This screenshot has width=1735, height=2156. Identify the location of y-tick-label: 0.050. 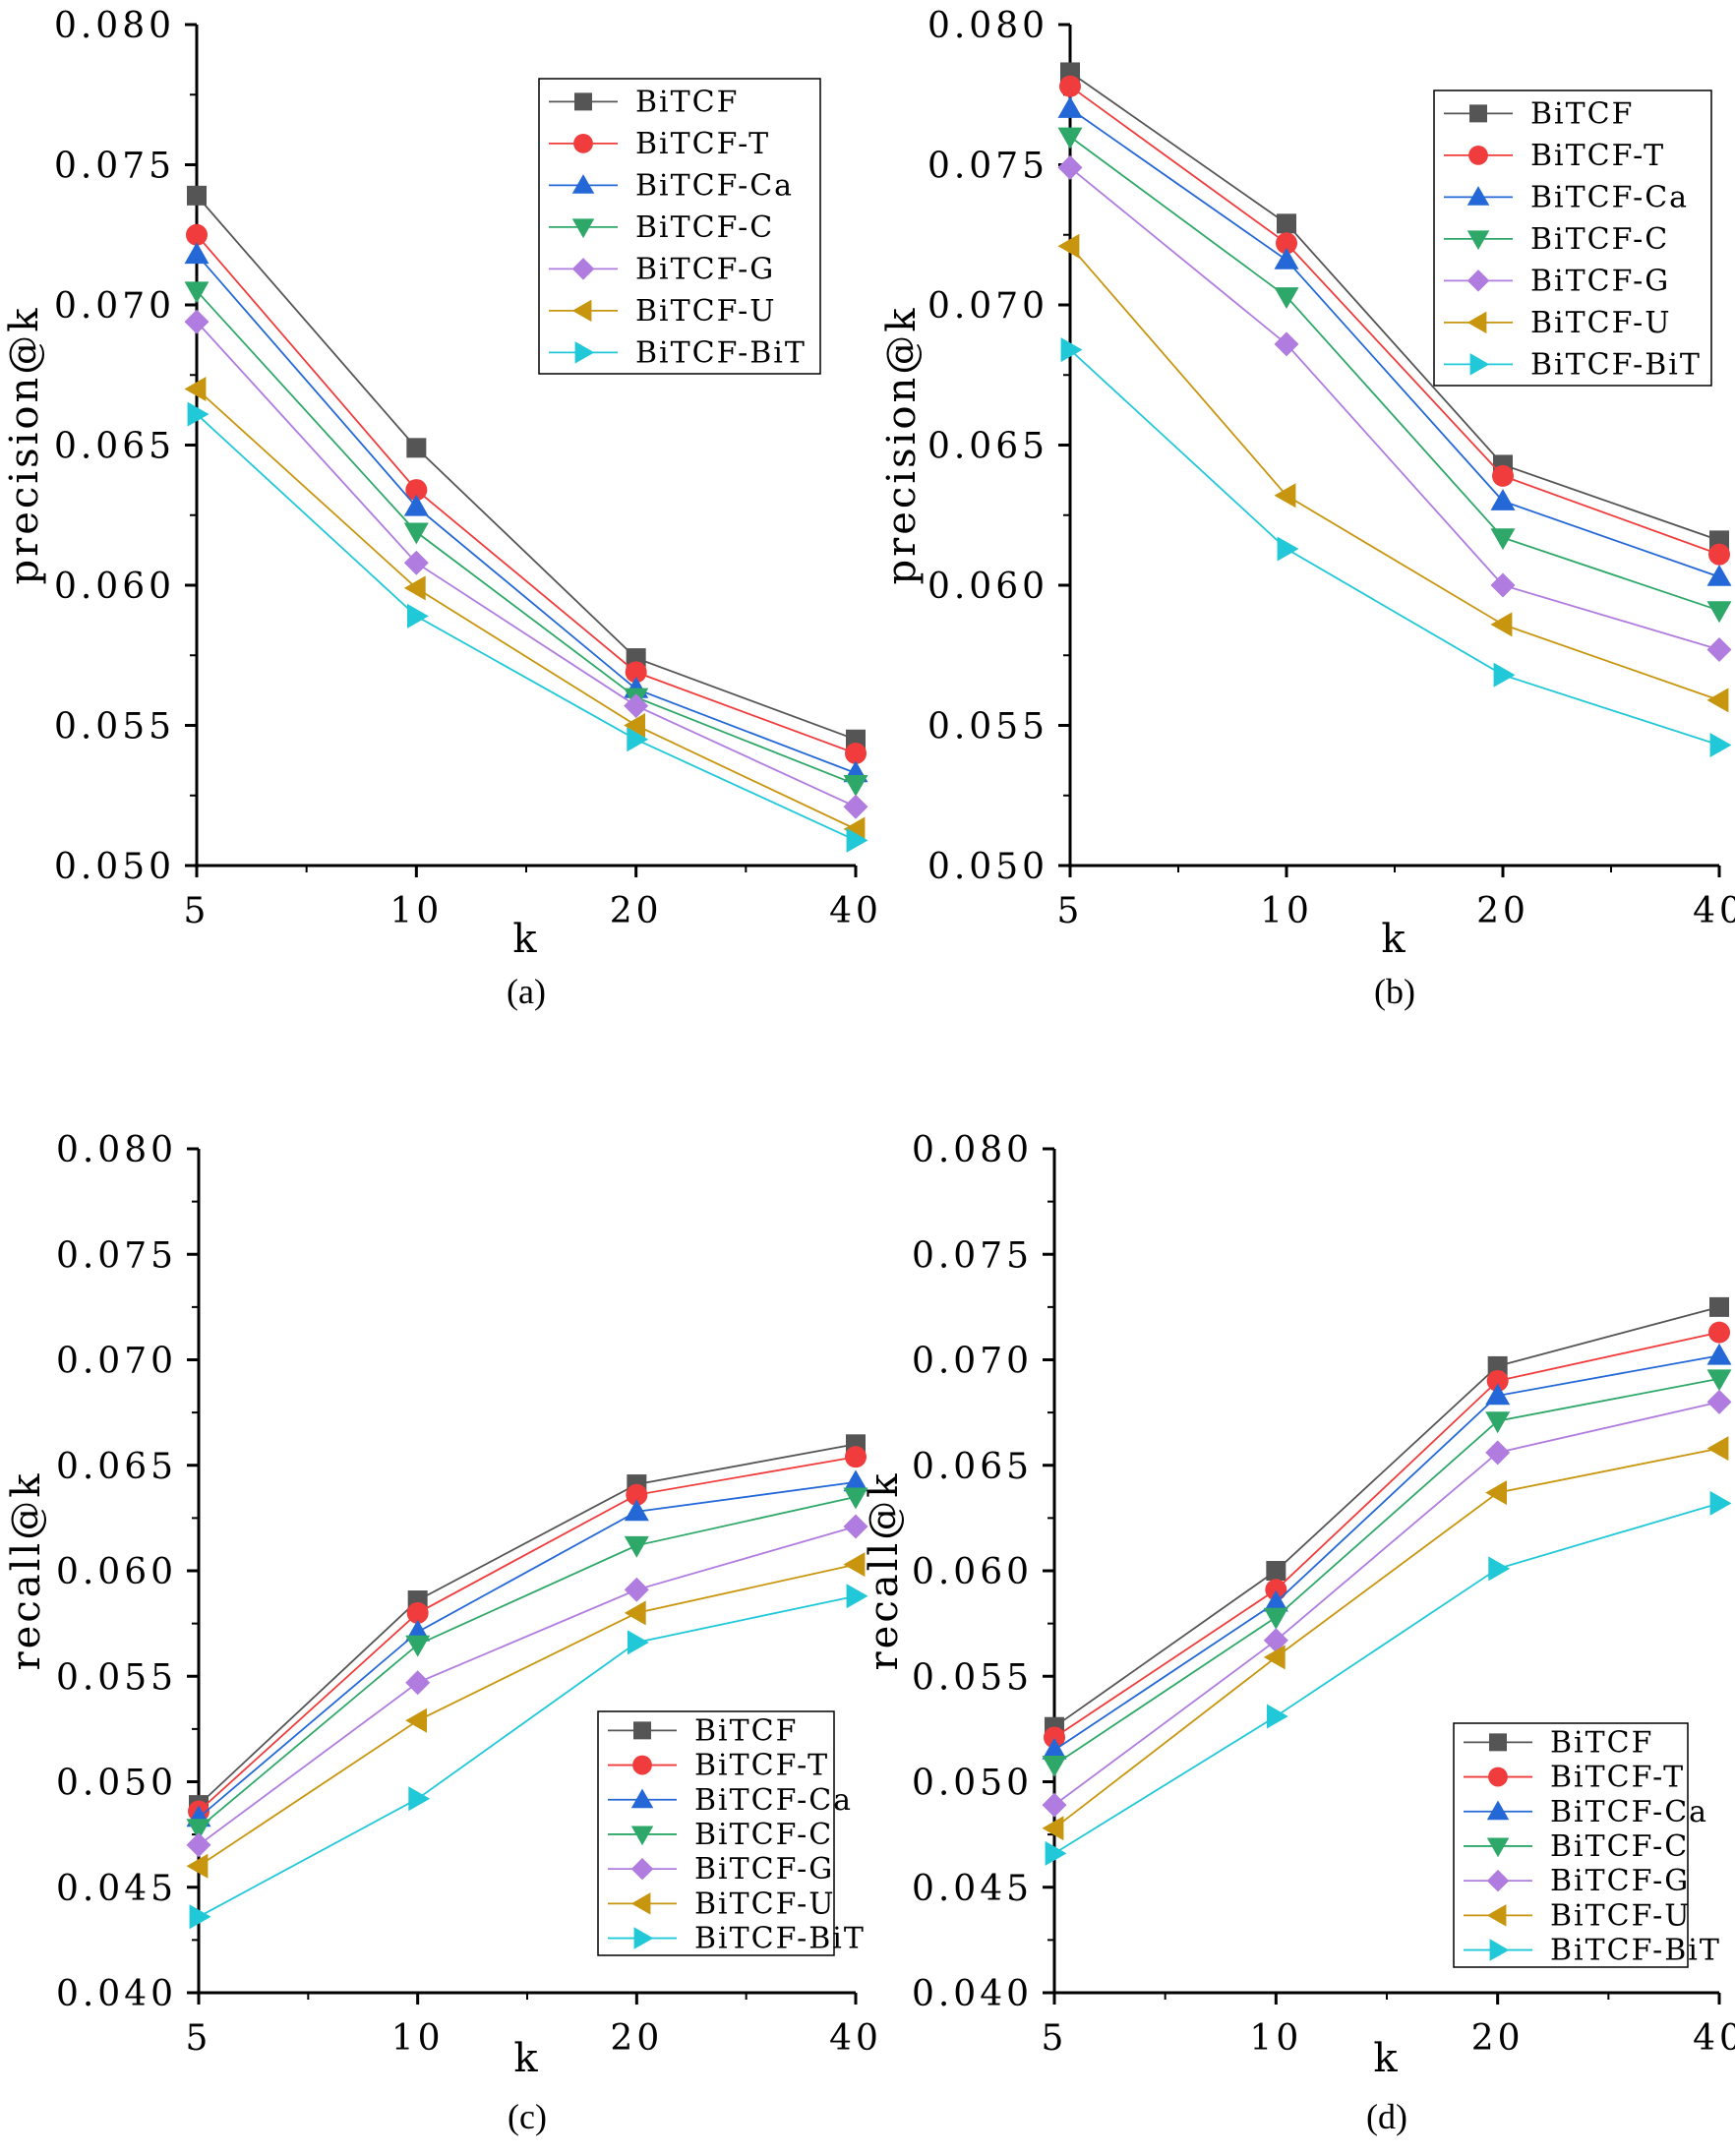
(116, 1784).